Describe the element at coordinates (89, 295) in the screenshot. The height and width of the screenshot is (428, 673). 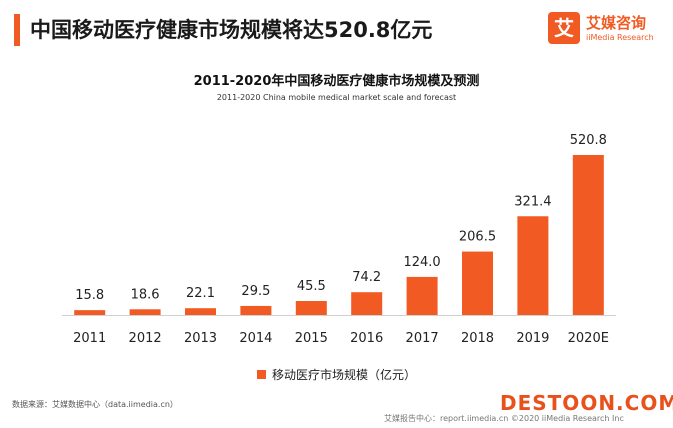
I see `data-label-2011: 15.8` at that location.